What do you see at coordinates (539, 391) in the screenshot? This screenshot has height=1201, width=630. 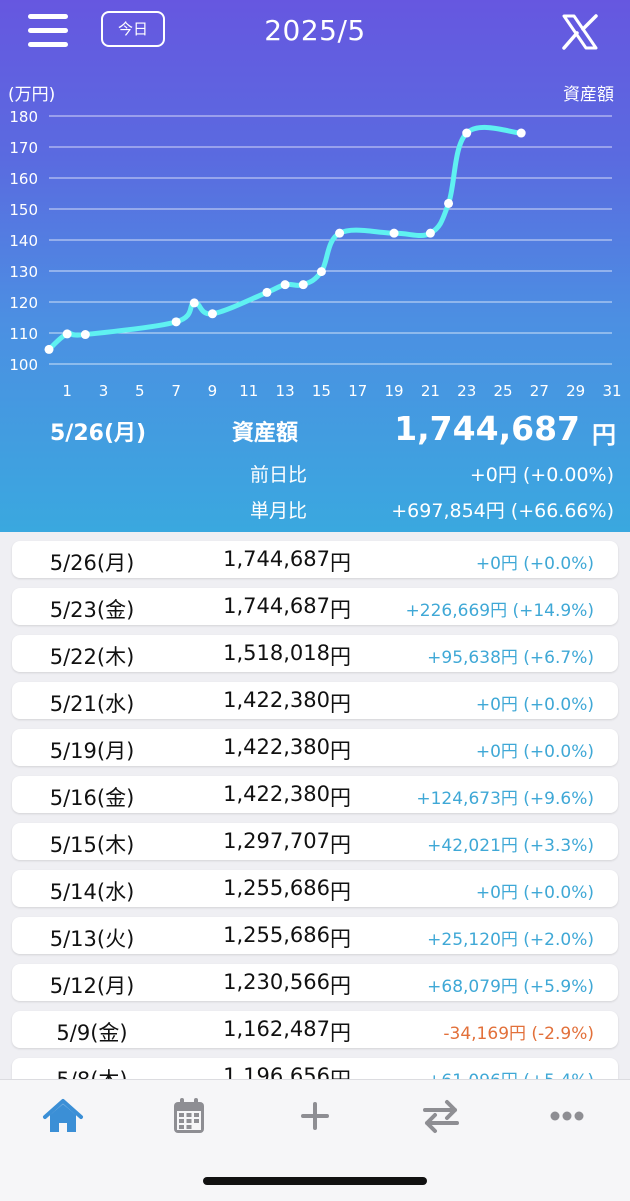 I see `x-tick-label: 27` at bounding box center [539, 391].